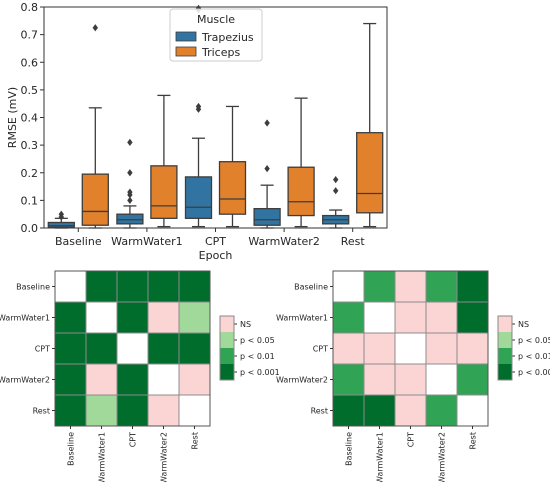  Describe the element at coordinates (349, 449) in the screenshot. I see `col-label: Baseline` at that location.